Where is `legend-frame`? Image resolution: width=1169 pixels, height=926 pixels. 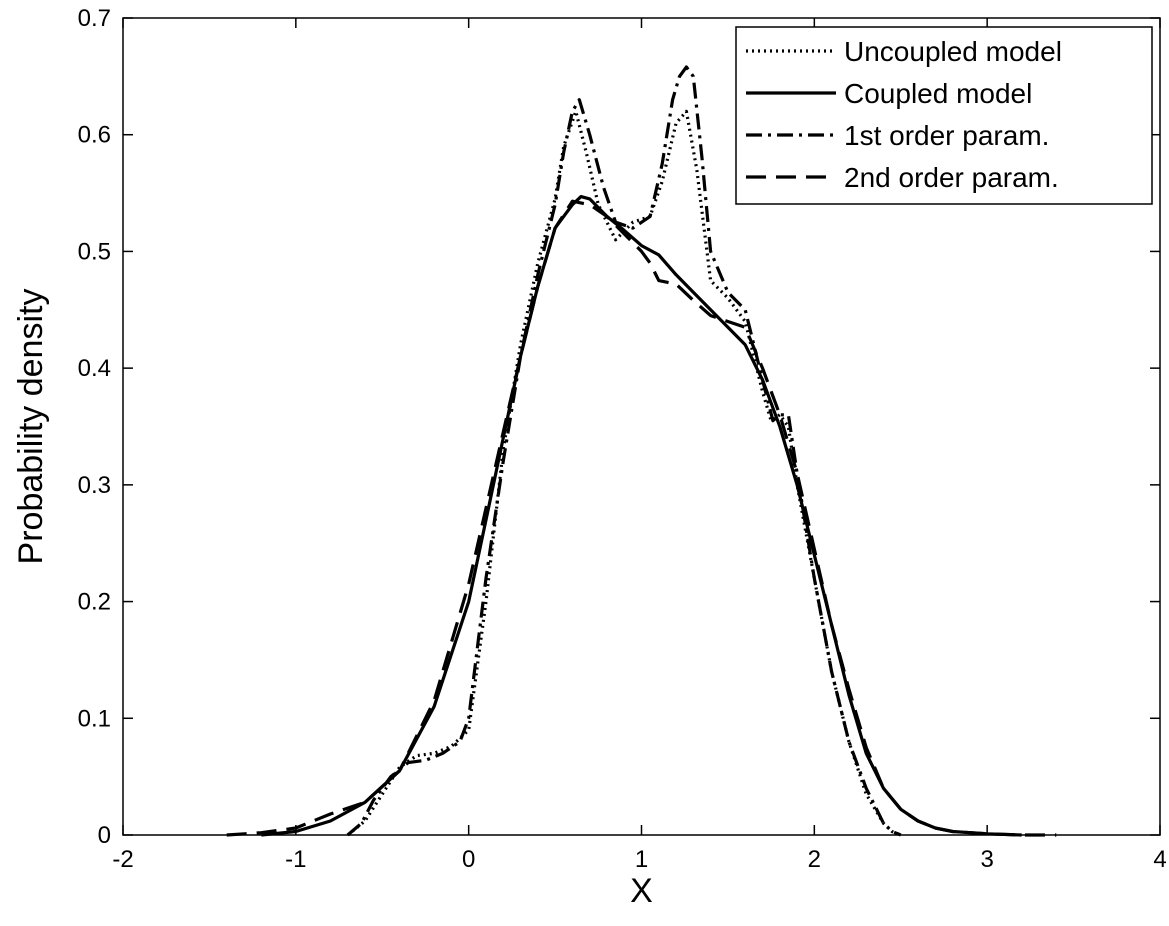 legend-frame is located at coordinates (944, 115).